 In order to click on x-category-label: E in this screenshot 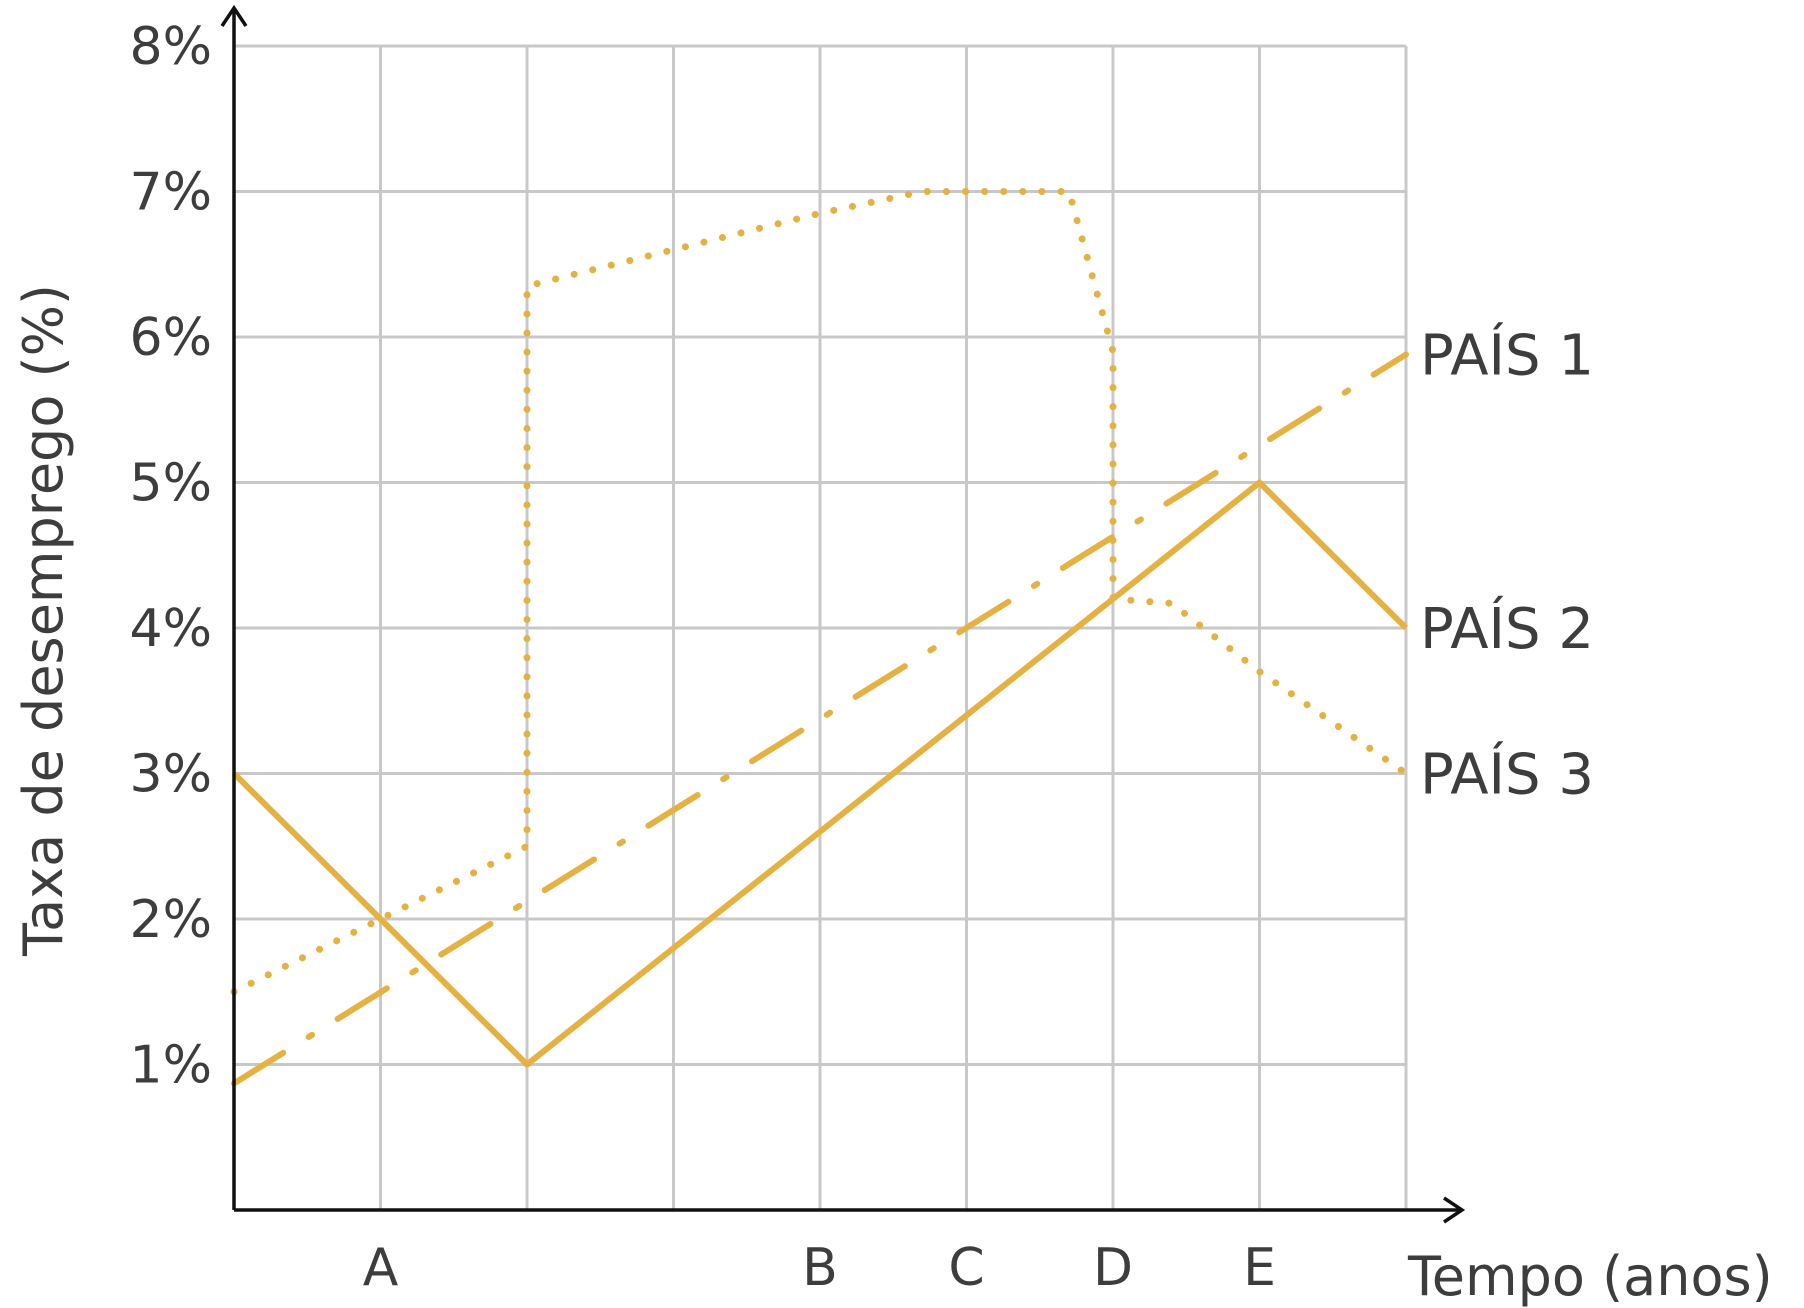, I will do `click(1259, 1268)`.